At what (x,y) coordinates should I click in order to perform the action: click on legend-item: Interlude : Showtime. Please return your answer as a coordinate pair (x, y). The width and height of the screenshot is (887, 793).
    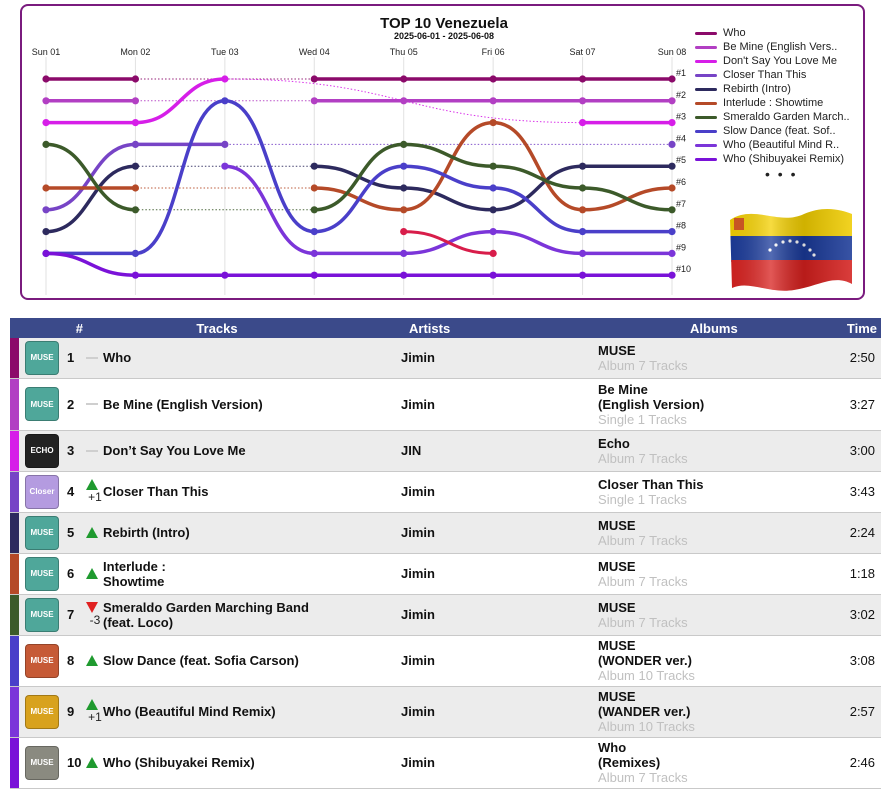
    Looking at the image, I should click on (772, 103).